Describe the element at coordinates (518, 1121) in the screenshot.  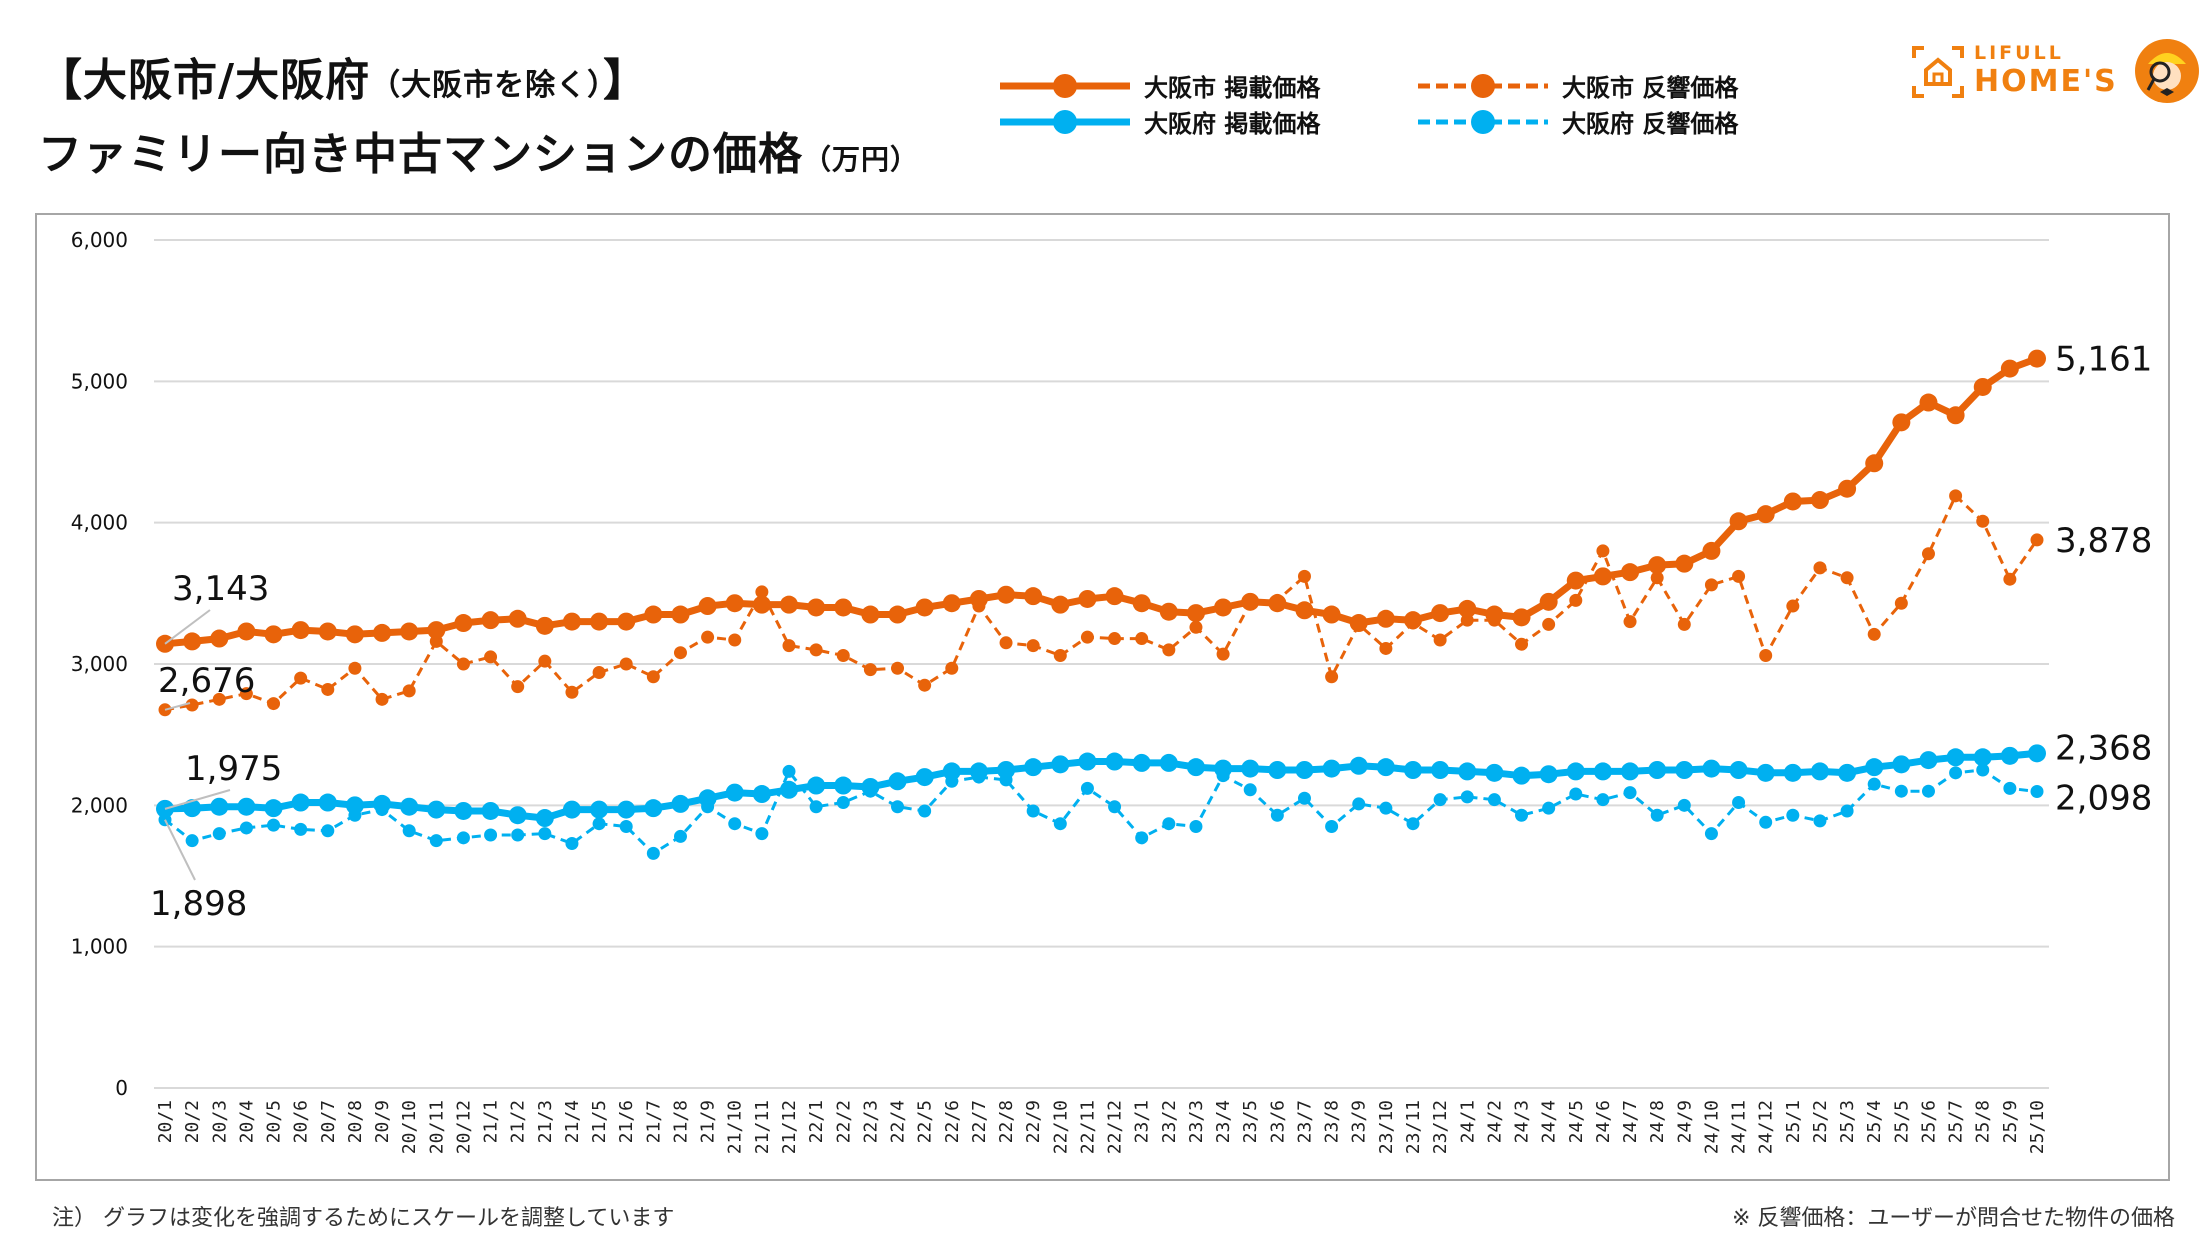
I see `x-tick-label: 21/2` at that location.